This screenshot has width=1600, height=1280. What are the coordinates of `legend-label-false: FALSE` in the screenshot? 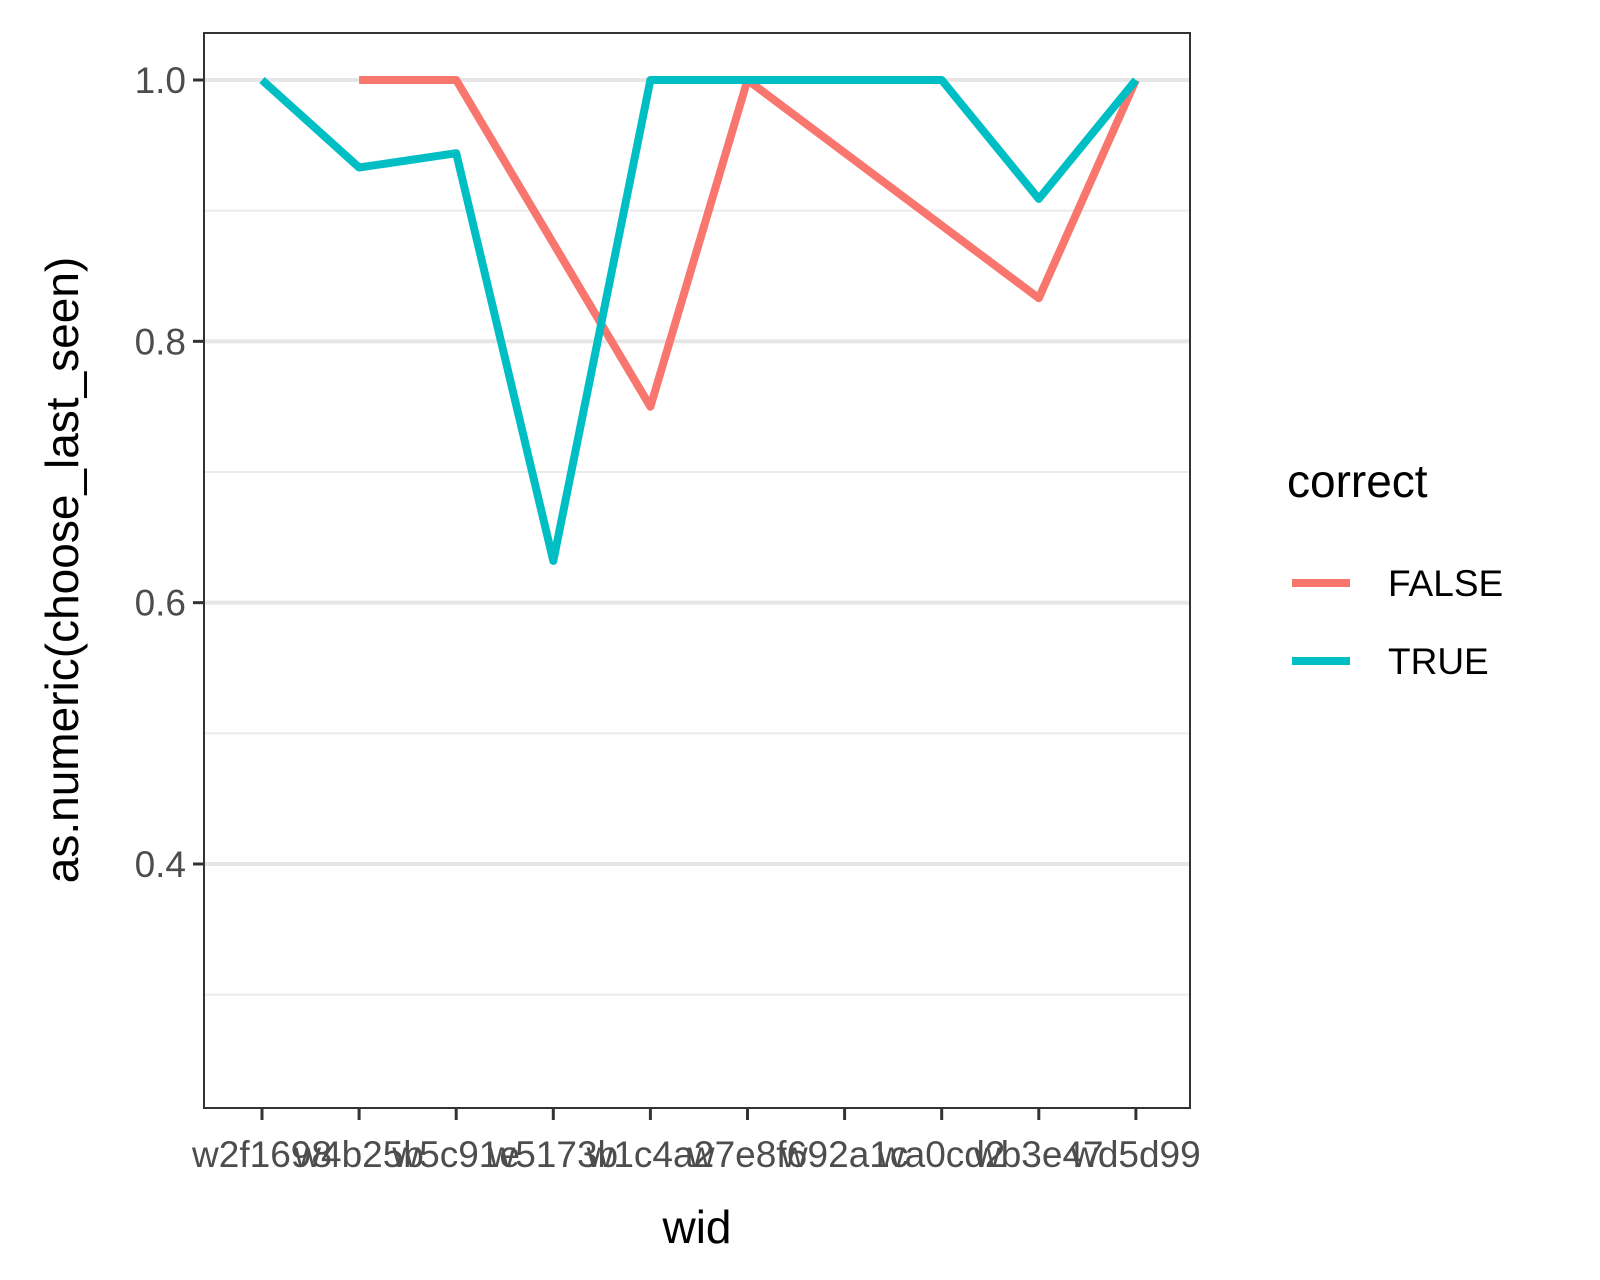 It's located at (1445, 583).